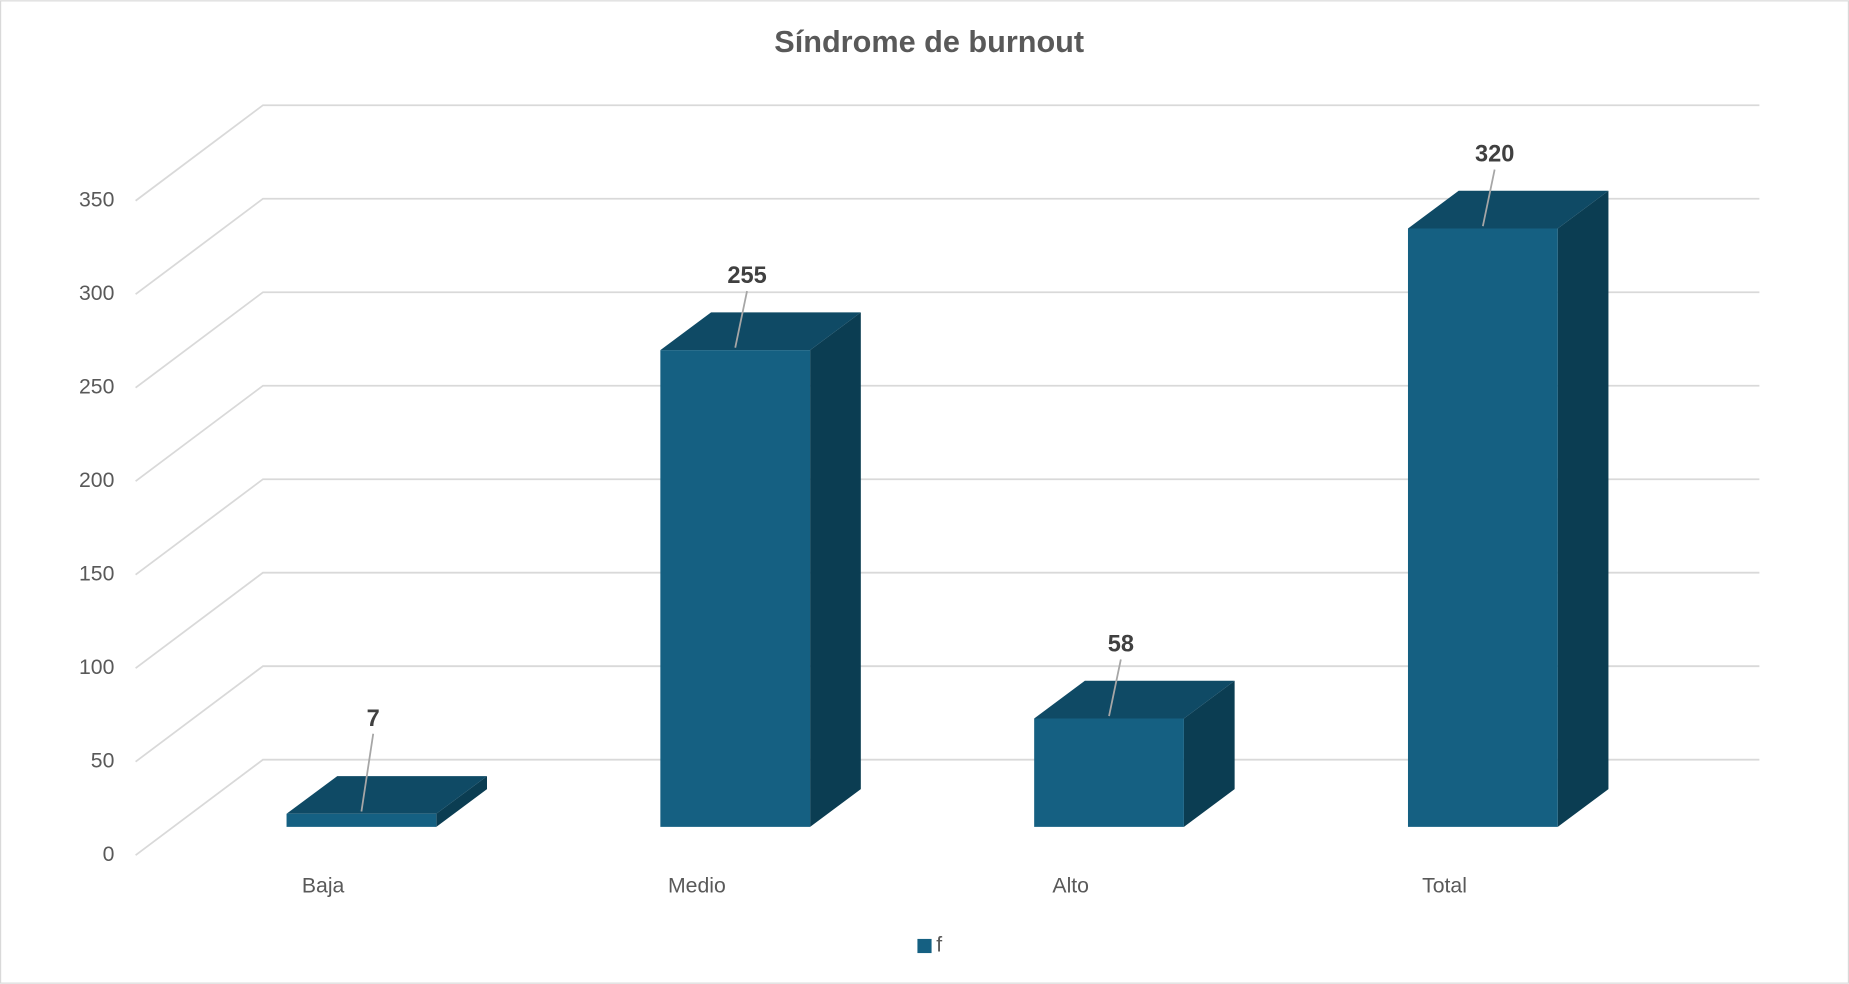 Image resolution: width=1849 pixels, height=984 pixels. I want to click on legend-swatch, so click(924, 946).